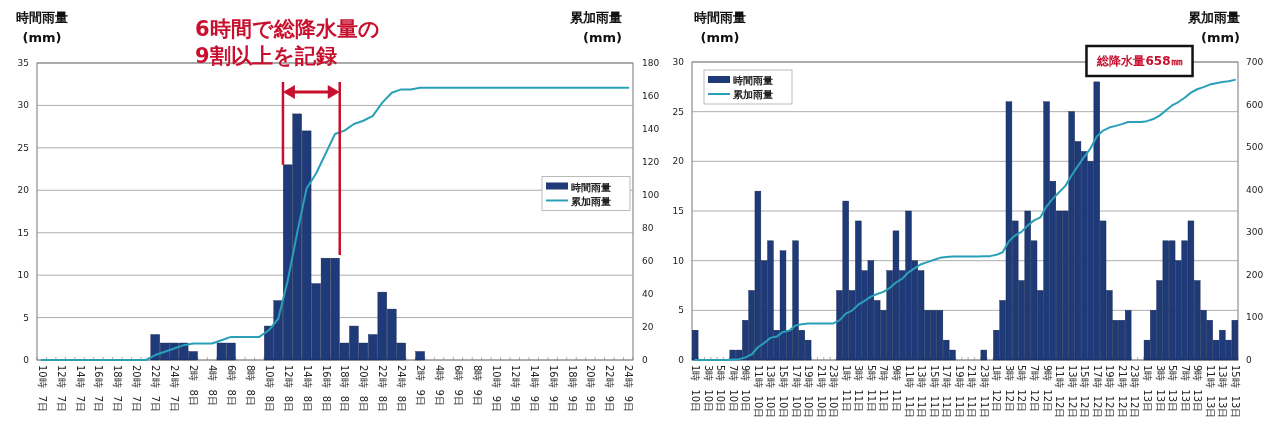 The height and width of the screenshot is (429, 1269). Describe the element at coordinates (997, 389) in the screenshot. I see `x-tick-label: 1時 12日` at that location.